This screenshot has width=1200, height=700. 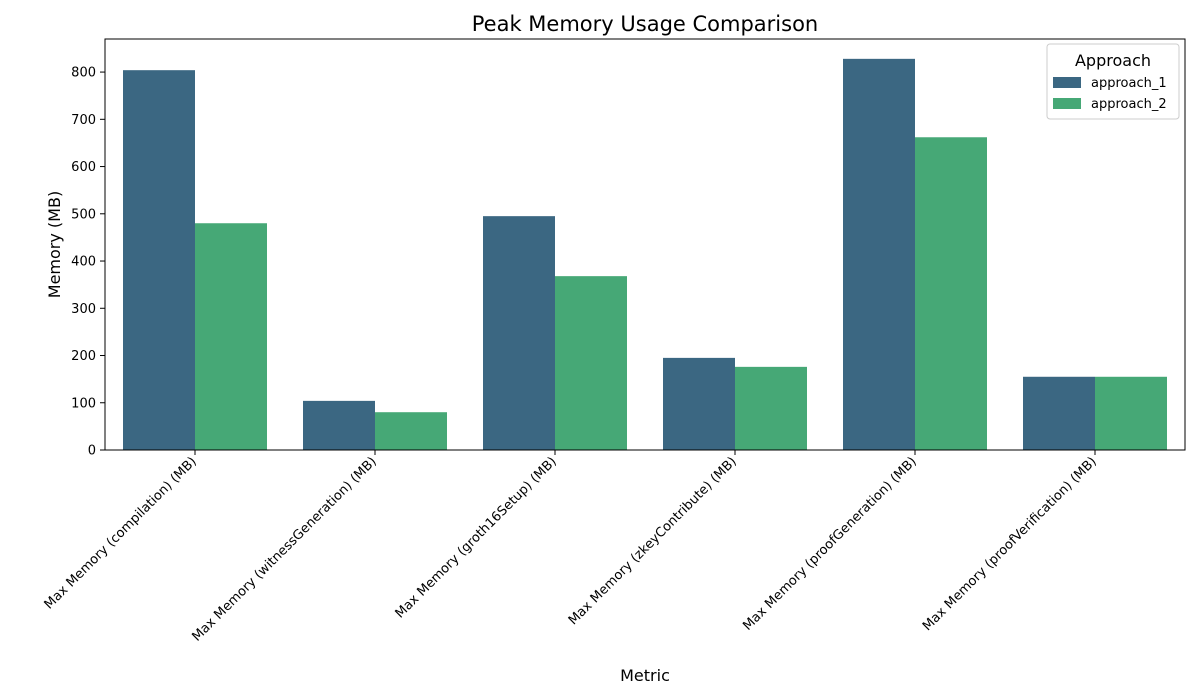 I want to click on x-axis-title: Metric, so click(x=645, y=675).